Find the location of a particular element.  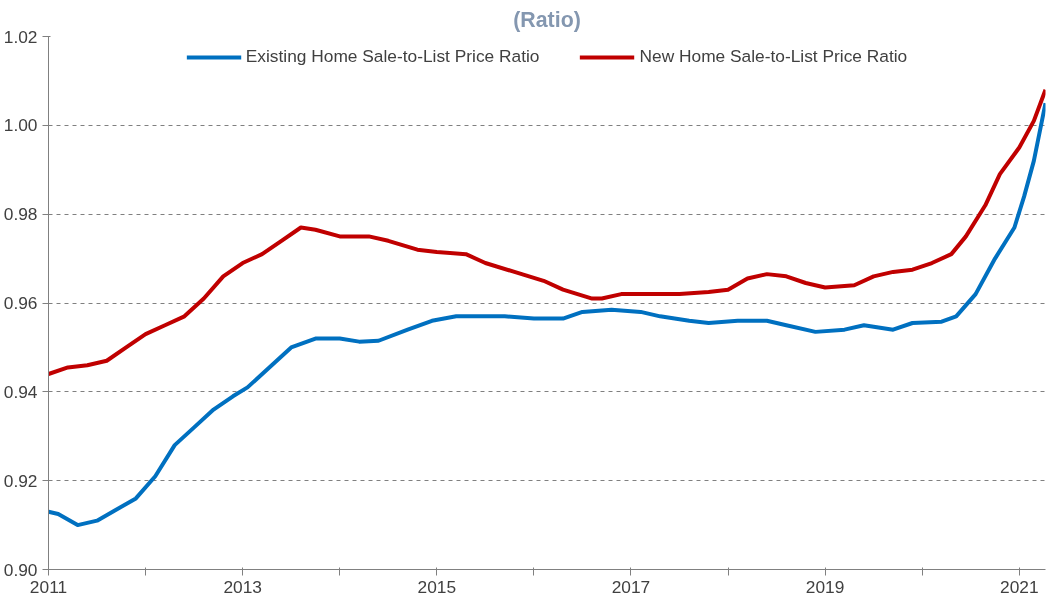

chart-title: (Ratio) is located at coordinates (547, 19).